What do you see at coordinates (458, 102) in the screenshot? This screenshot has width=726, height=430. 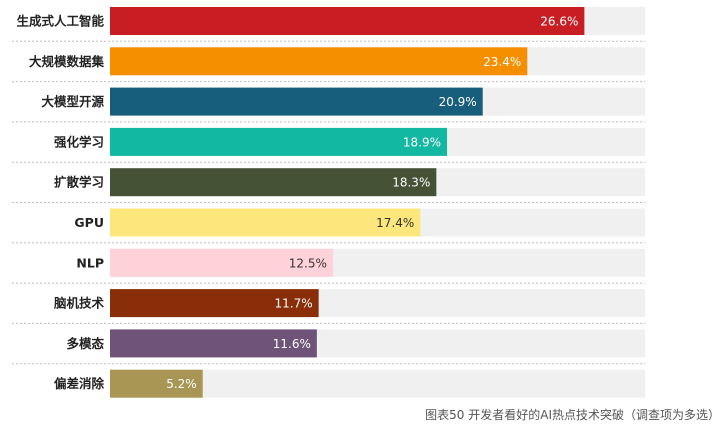 I see `value-label: 20.9%` at bounding box center [458, 102].